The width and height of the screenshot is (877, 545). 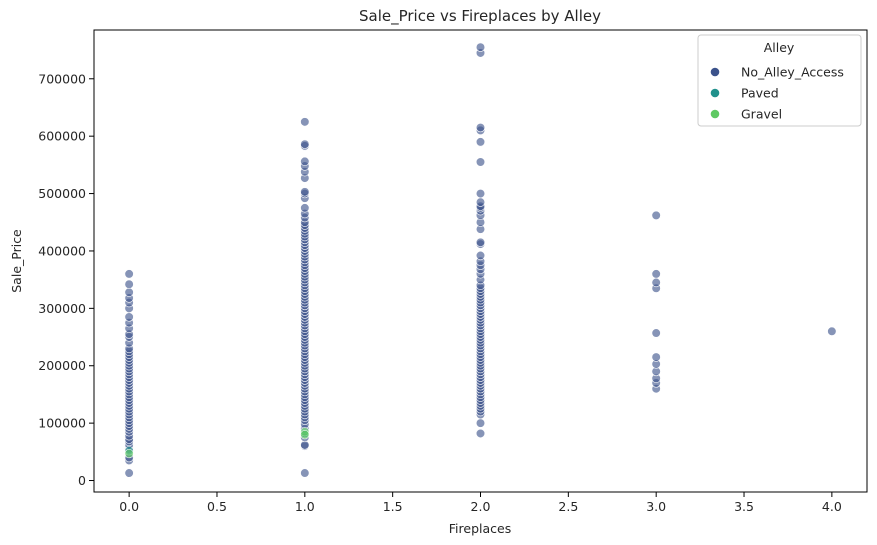 What do you see at coordinates (761, 114) in the screenshot?
I see `legend-entry-label: Gravel` at bounding box center [761, 114].